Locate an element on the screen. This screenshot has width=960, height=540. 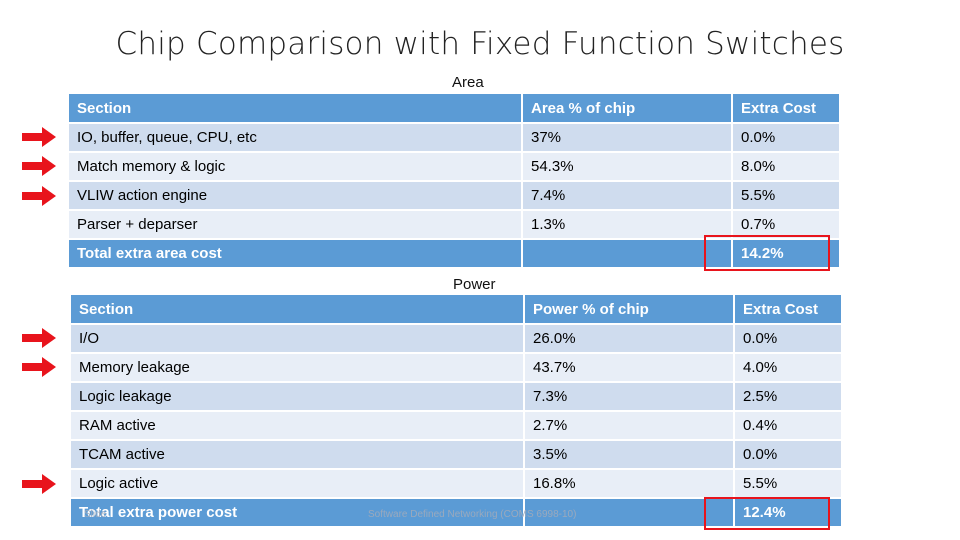
area-extra-cell: 5.5% is located at coordinates (786, 196).